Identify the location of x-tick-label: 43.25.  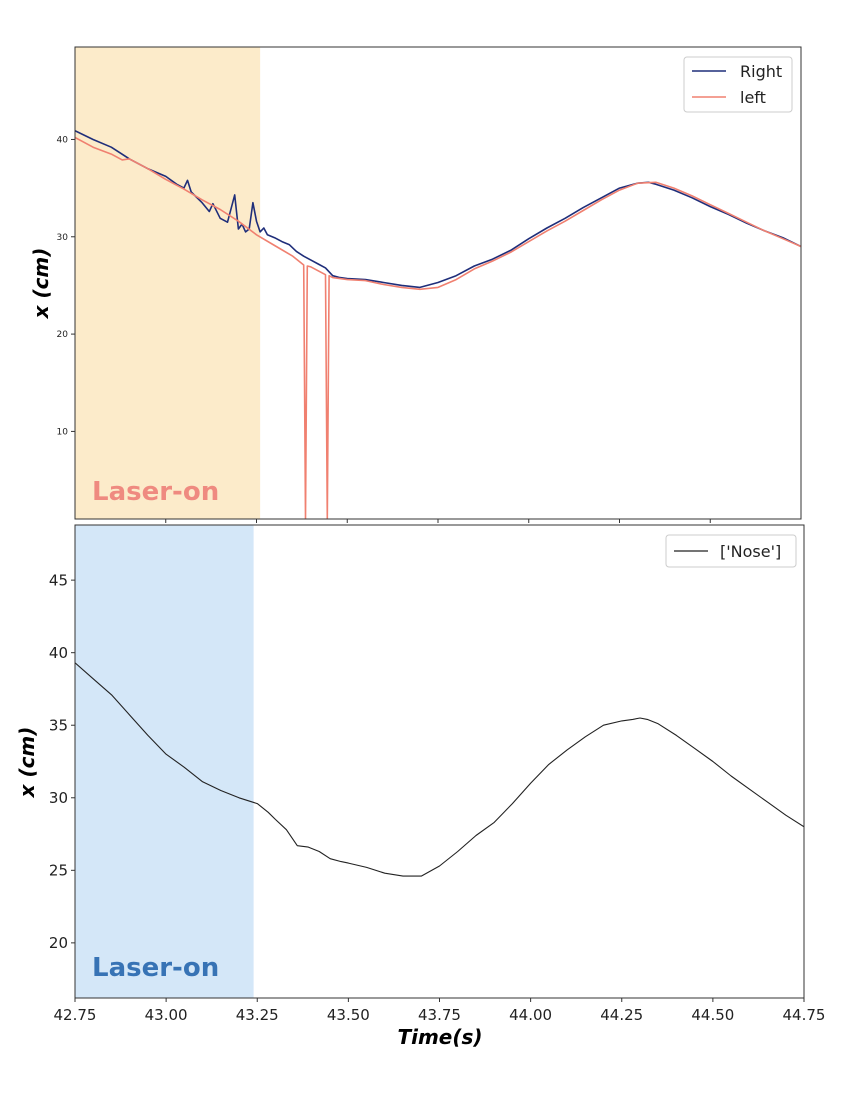
(257, 1015).